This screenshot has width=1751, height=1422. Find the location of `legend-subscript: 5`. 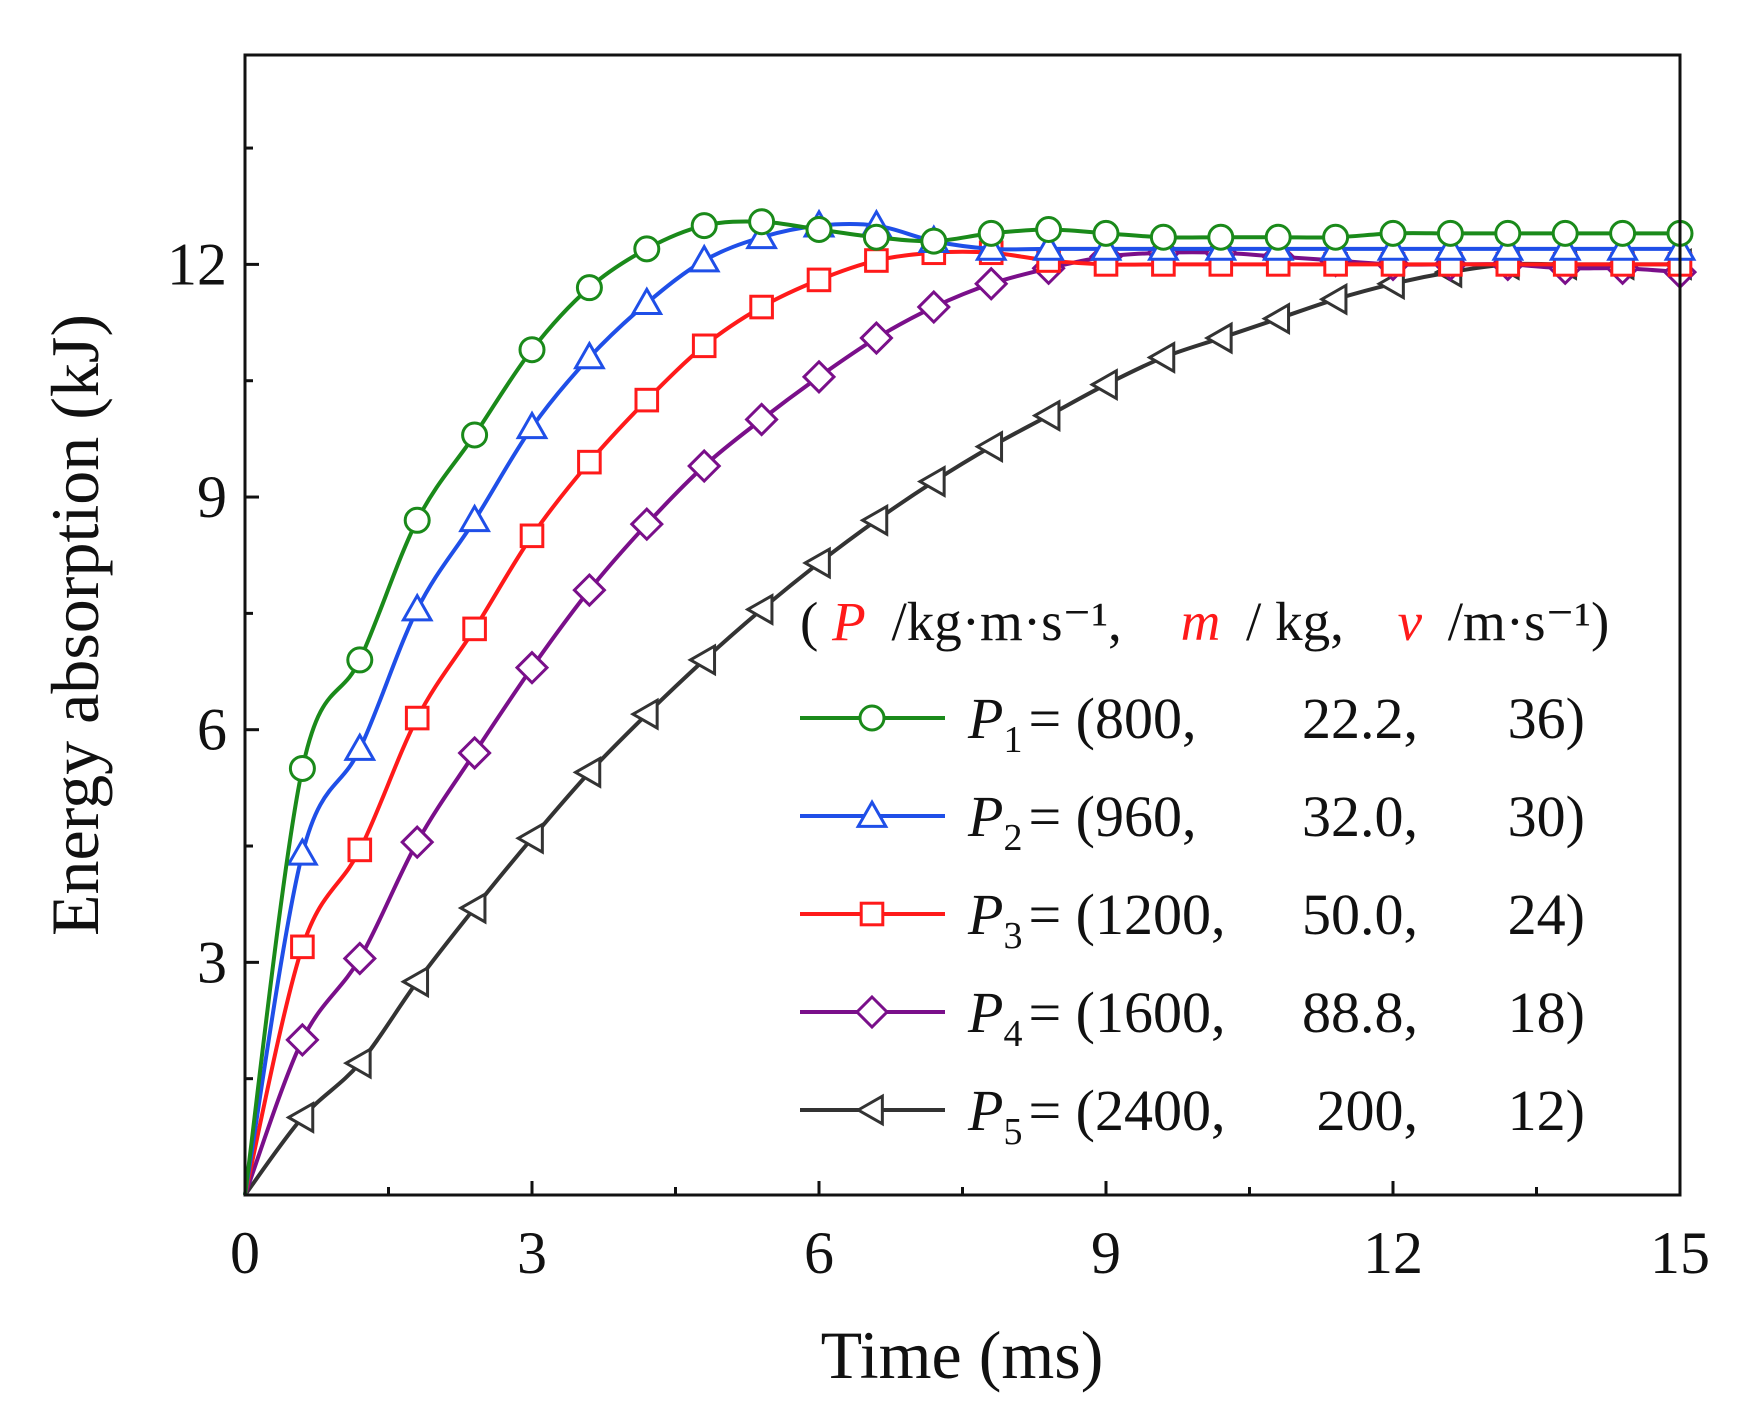

legend-subscript: 5 is located at coordinates (1012, 1132).